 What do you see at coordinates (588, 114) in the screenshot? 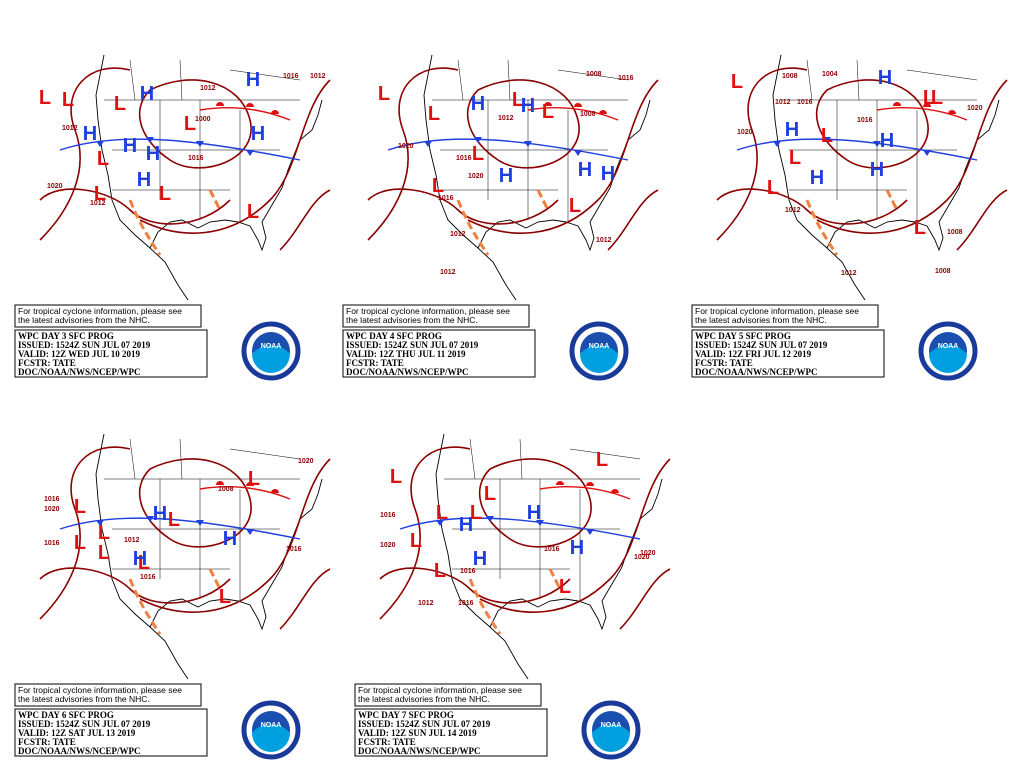
I see `isobar-label: 1008` at bounding box center [588, 114].